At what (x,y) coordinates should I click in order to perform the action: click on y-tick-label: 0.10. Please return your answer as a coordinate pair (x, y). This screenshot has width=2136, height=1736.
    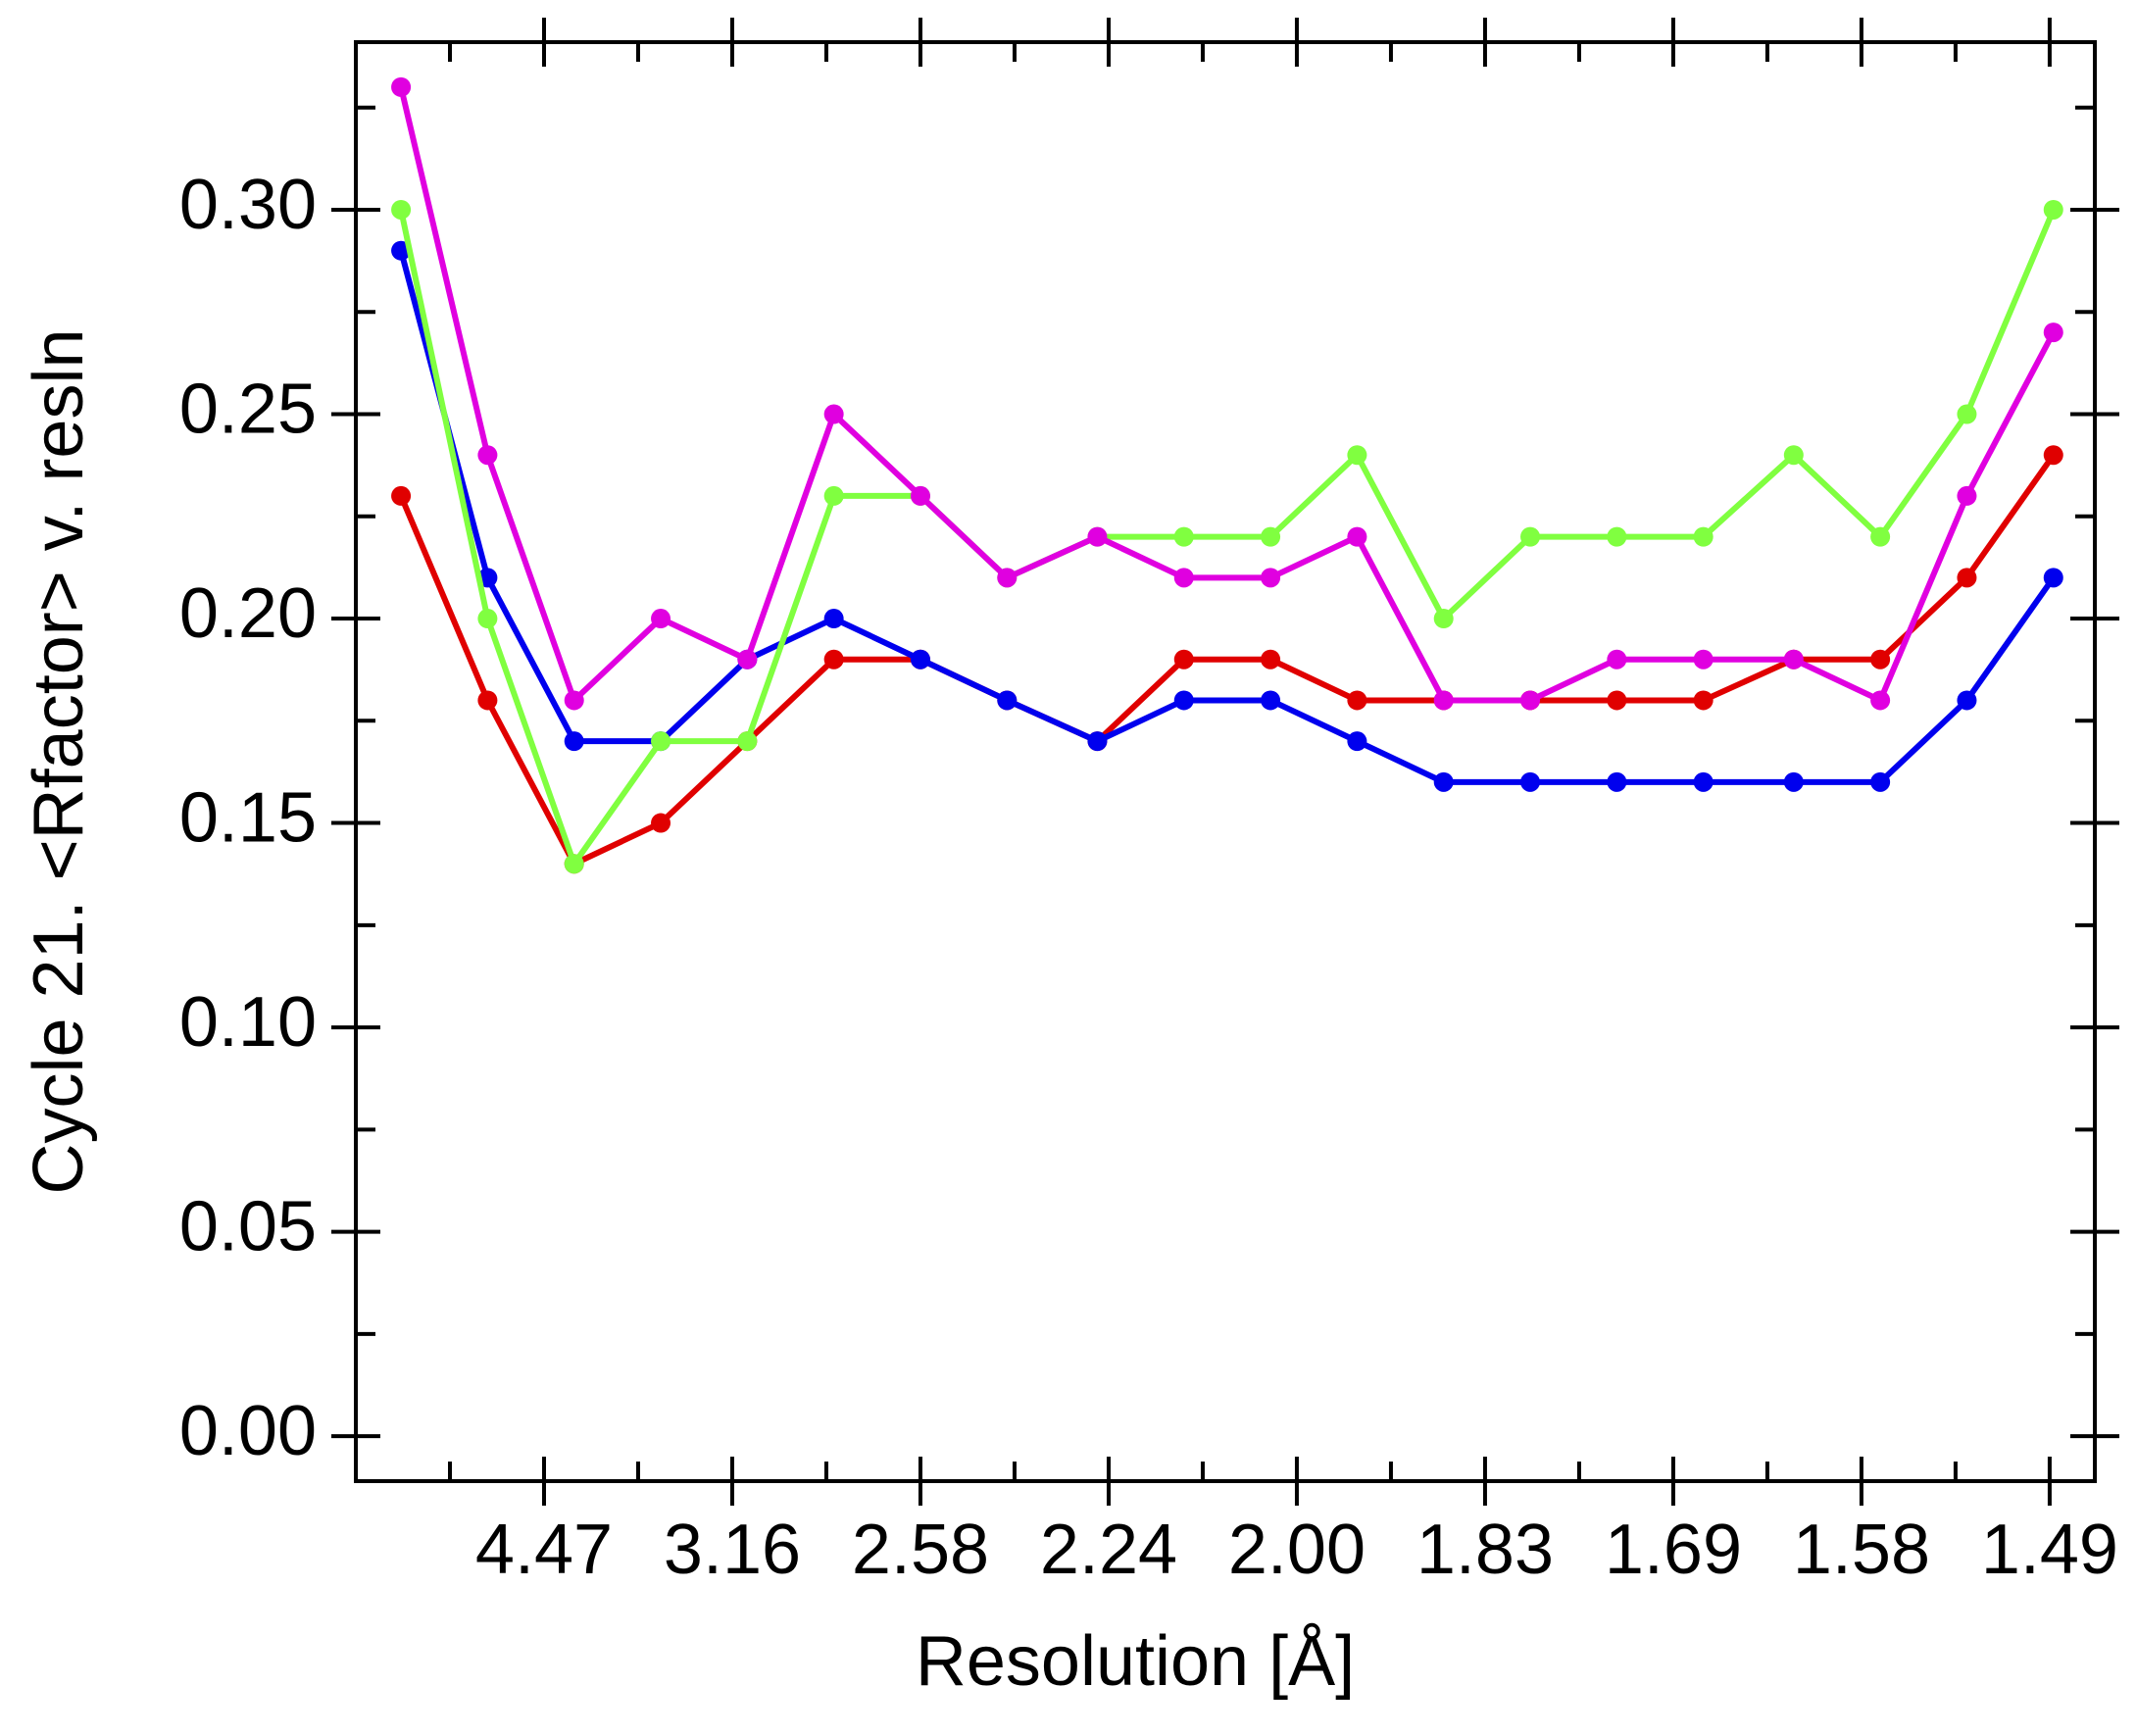
    Looking at the image, I should click on (248, 1023).